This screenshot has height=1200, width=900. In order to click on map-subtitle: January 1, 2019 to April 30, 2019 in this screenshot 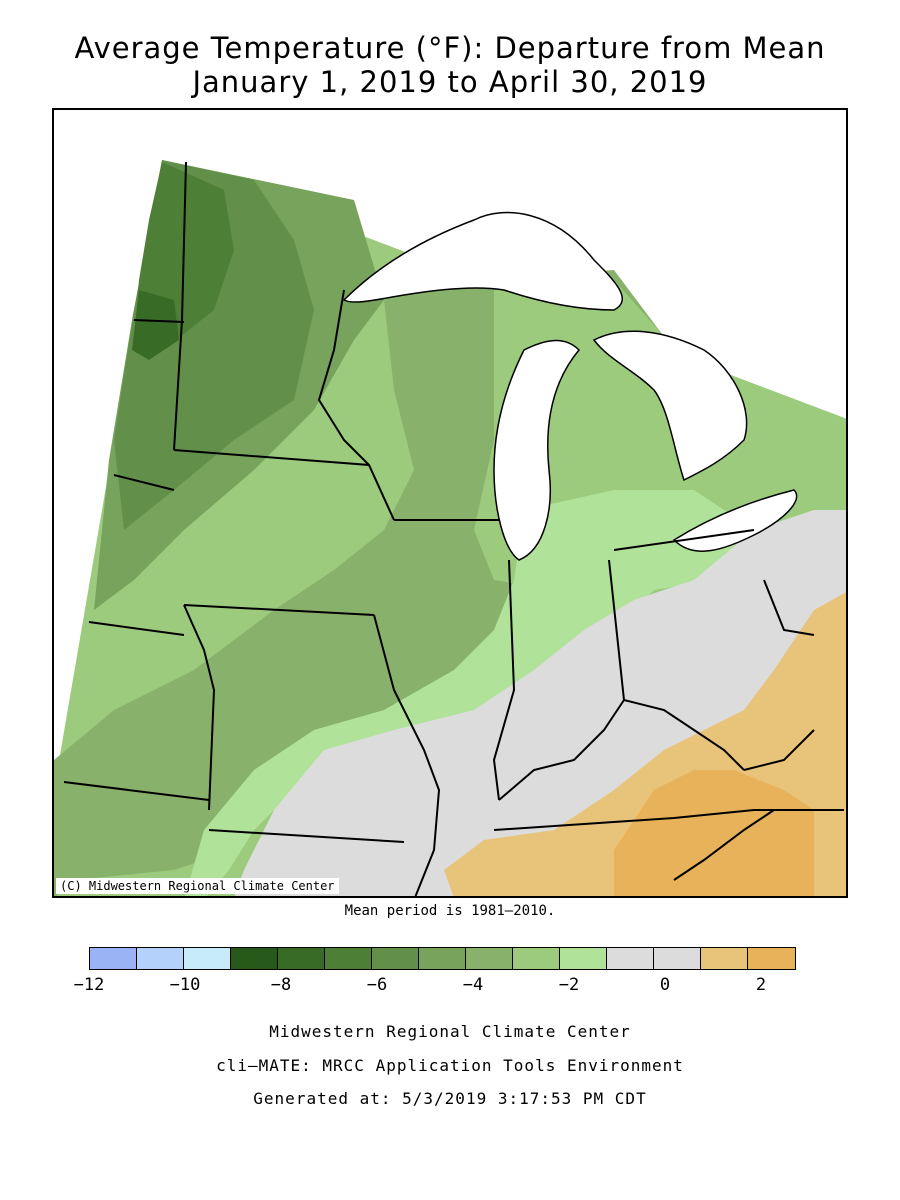, I will do `click(450, 82)`.